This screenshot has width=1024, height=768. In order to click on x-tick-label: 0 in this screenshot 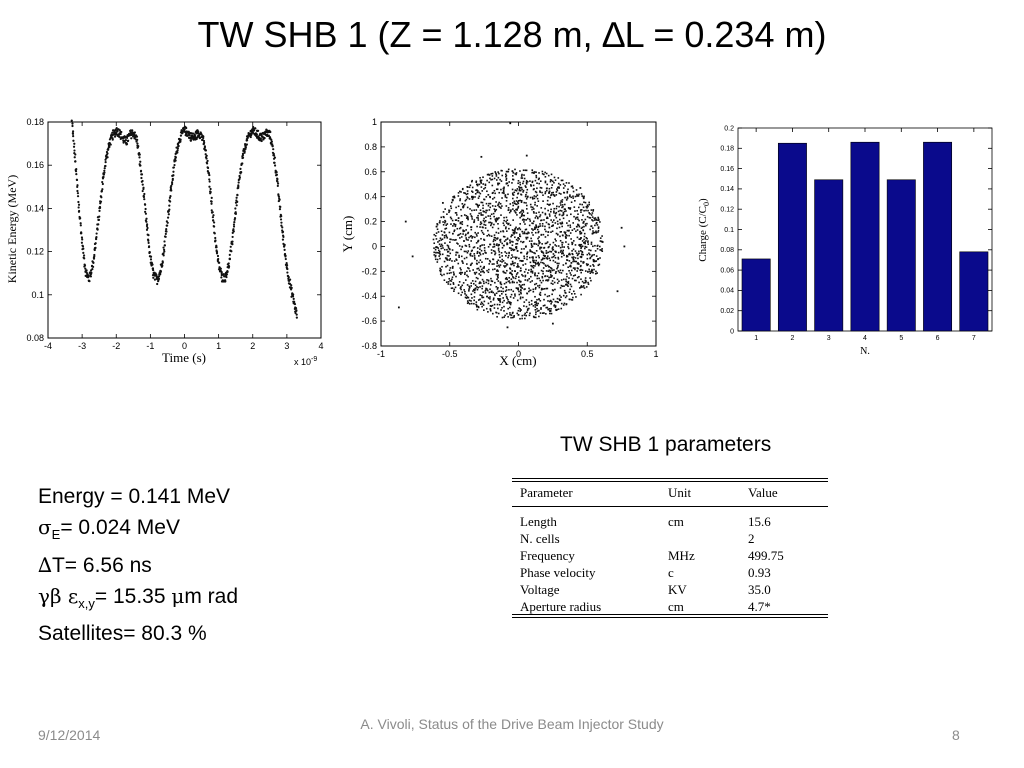, I will do `click(184, 346)`.